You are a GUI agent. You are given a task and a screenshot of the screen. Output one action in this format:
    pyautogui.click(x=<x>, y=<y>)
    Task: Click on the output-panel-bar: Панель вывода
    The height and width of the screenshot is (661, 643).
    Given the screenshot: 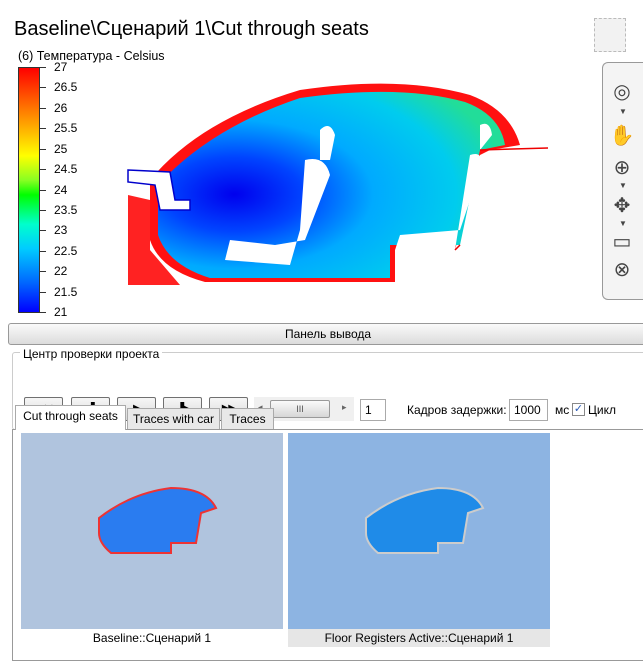 What is the action you would take?
    pyautogui.click(x=325, y=334)
    